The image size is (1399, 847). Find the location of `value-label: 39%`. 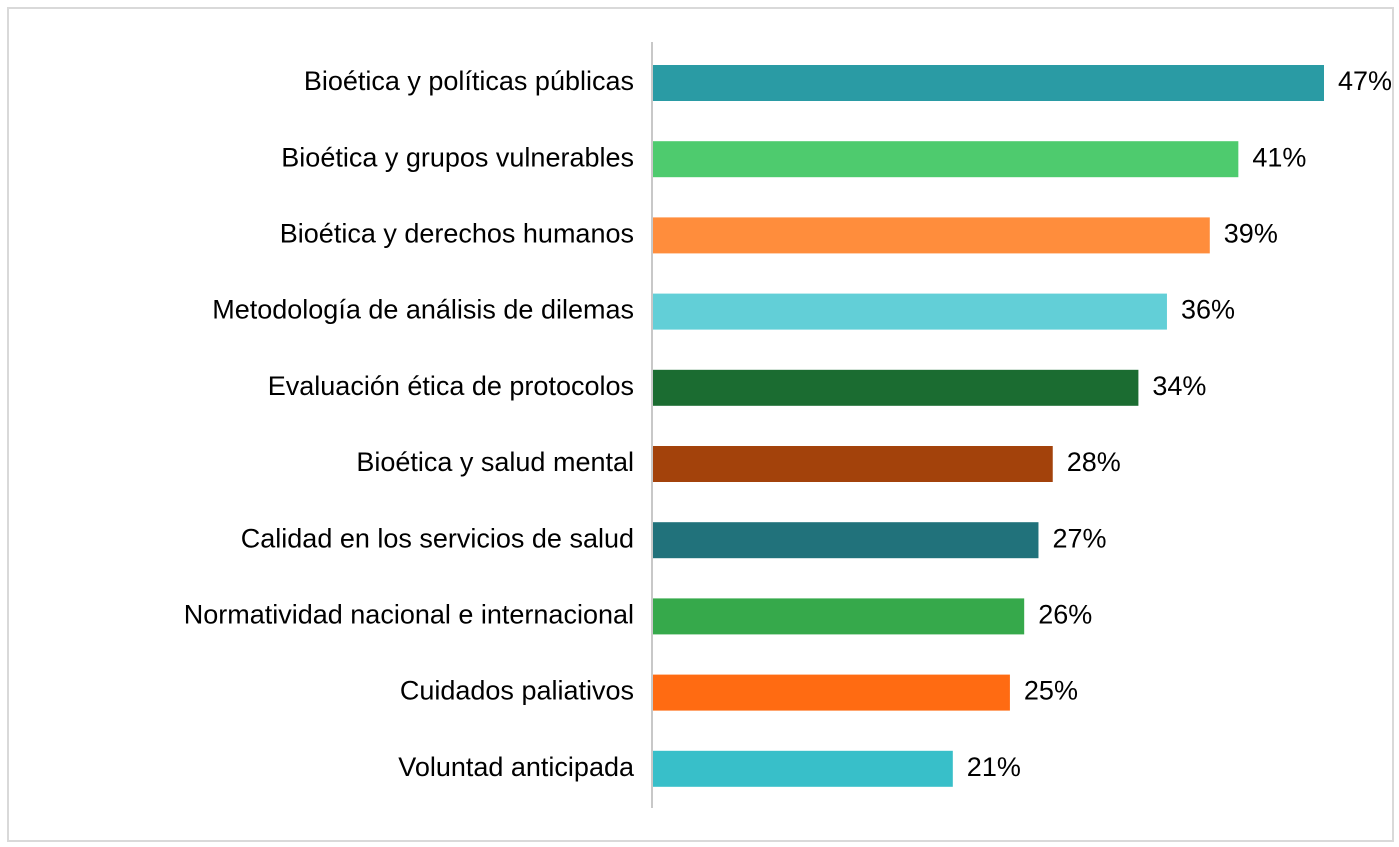

value-label: 39% is located at coordinates (1251, 234).